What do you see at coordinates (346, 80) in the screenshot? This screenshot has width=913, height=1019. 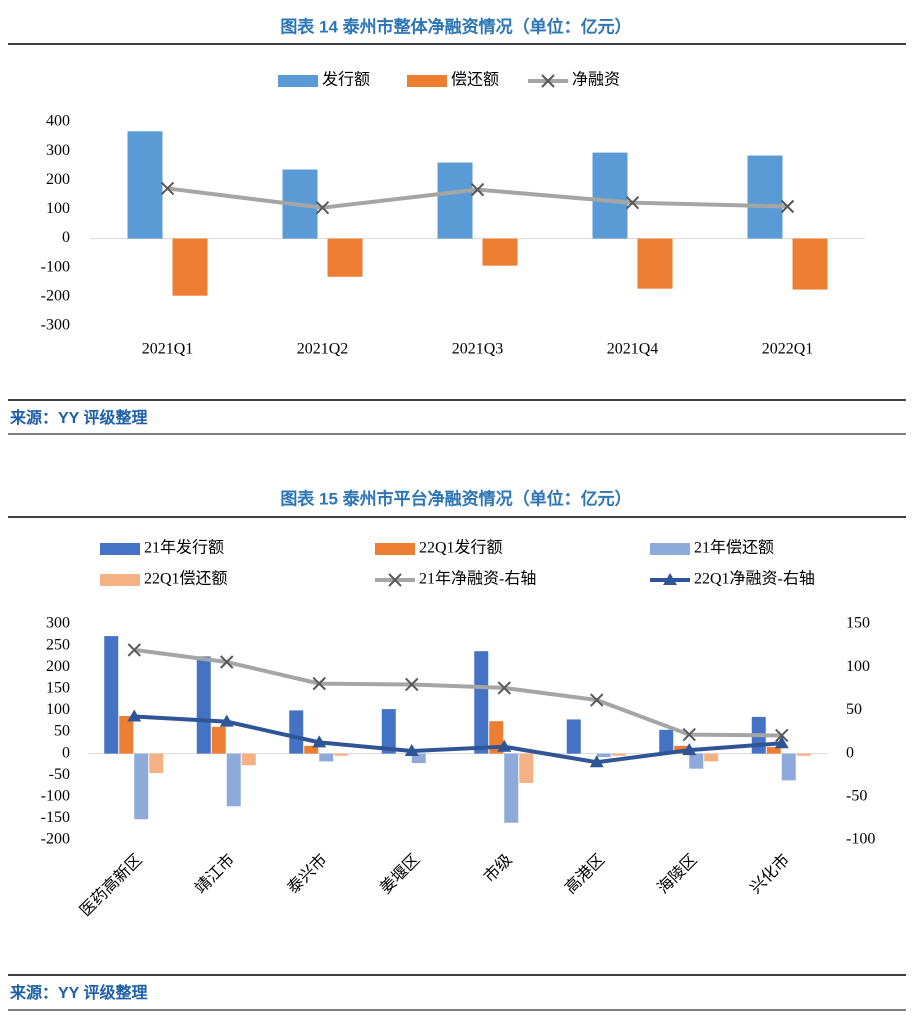 I see `legend-label: 发行额` at bounding box center [346, 80].